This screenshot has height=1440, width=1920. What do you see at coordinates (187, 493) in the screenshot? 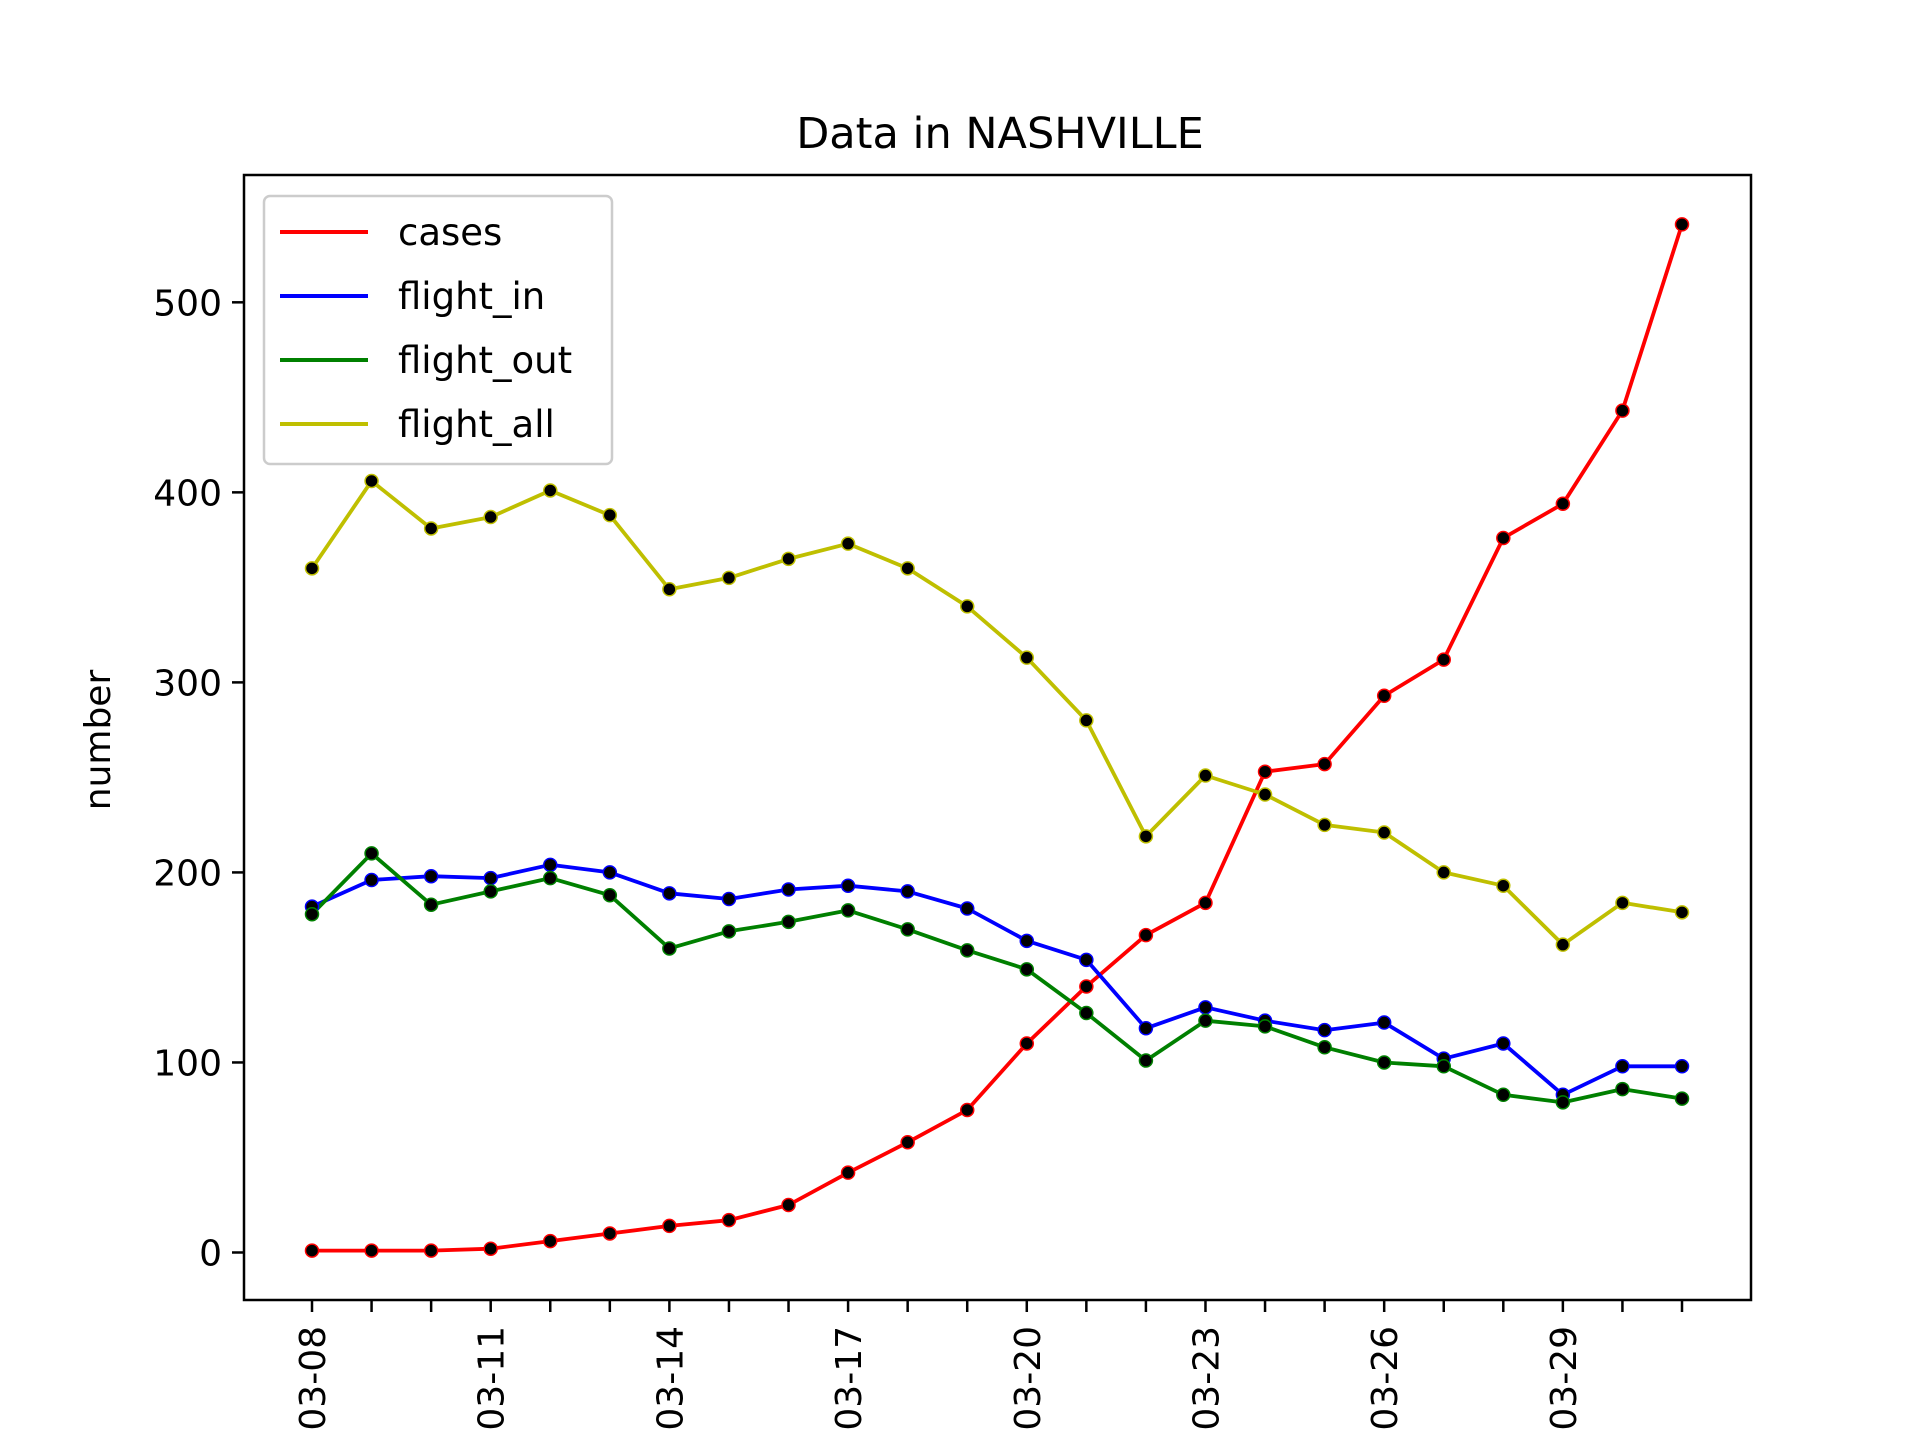
I see `y-tick-label: 400` at bounding box center [187, 493].